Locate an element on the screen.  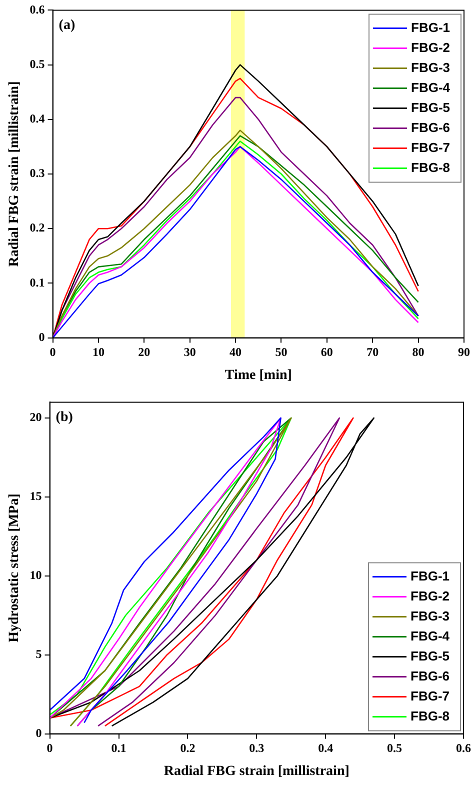
x-tick-label: 0.5 is located at coordinates (394, 748).